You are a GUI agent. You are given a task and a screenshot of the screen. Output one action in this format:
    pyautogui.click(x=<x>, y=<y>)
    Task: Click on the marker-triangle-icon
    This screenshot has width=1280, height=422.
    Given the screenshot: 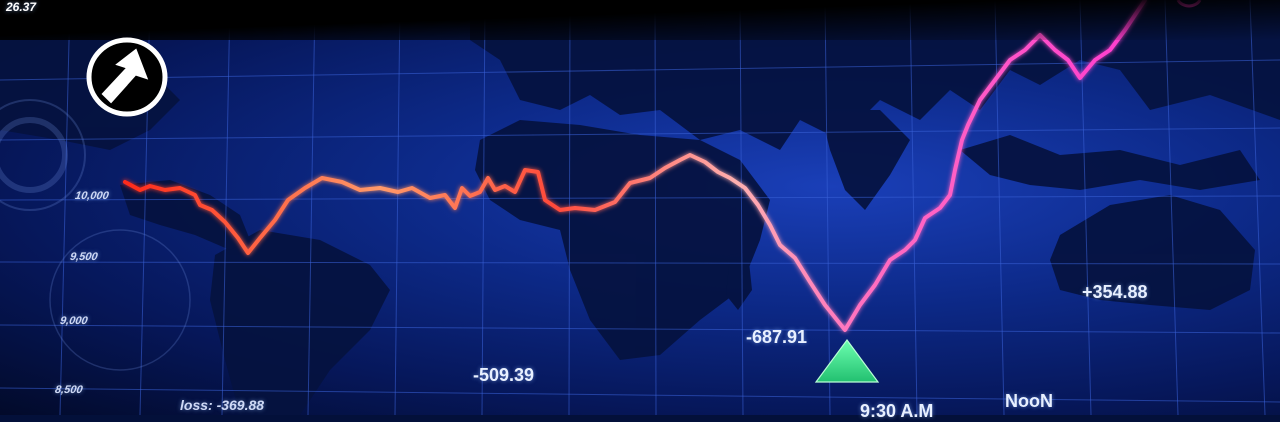 What is the action you would take?
    pyautogui.click(x=847, y=360)
    